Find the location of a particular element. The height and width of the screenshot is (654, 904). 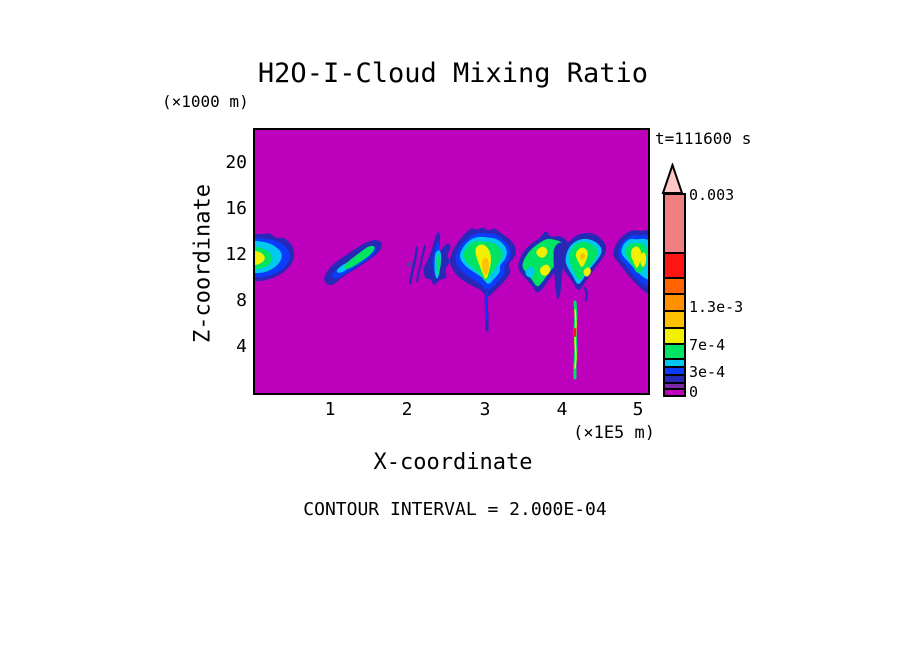

contour-field-svg is located at coordinates (451, 303).